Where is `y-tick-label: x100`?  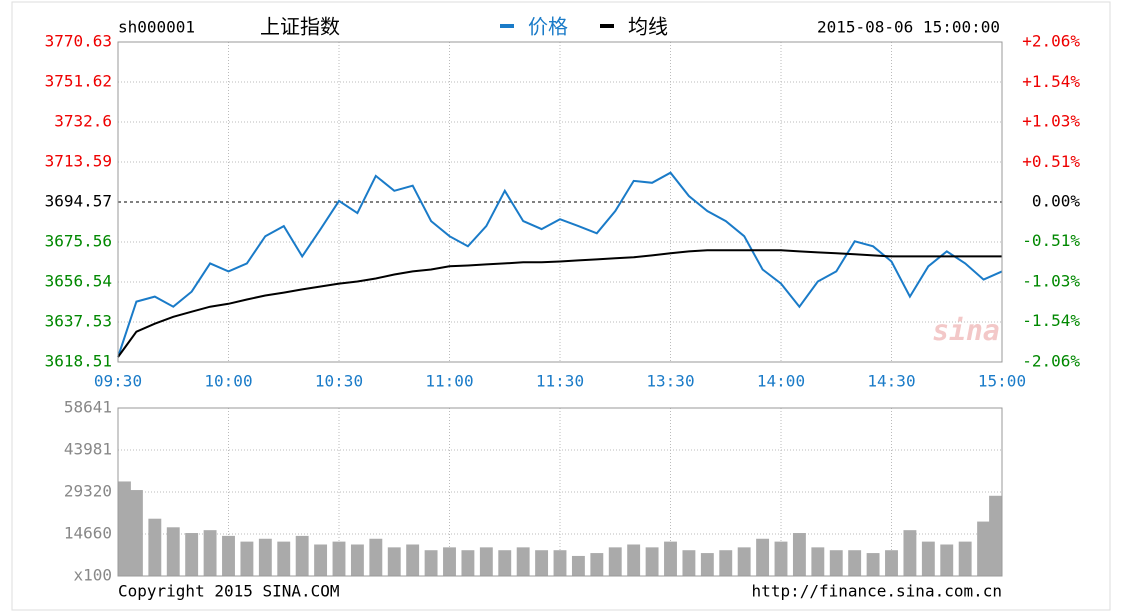 y-tick-label: x100 is located at coordinates (92, 575).